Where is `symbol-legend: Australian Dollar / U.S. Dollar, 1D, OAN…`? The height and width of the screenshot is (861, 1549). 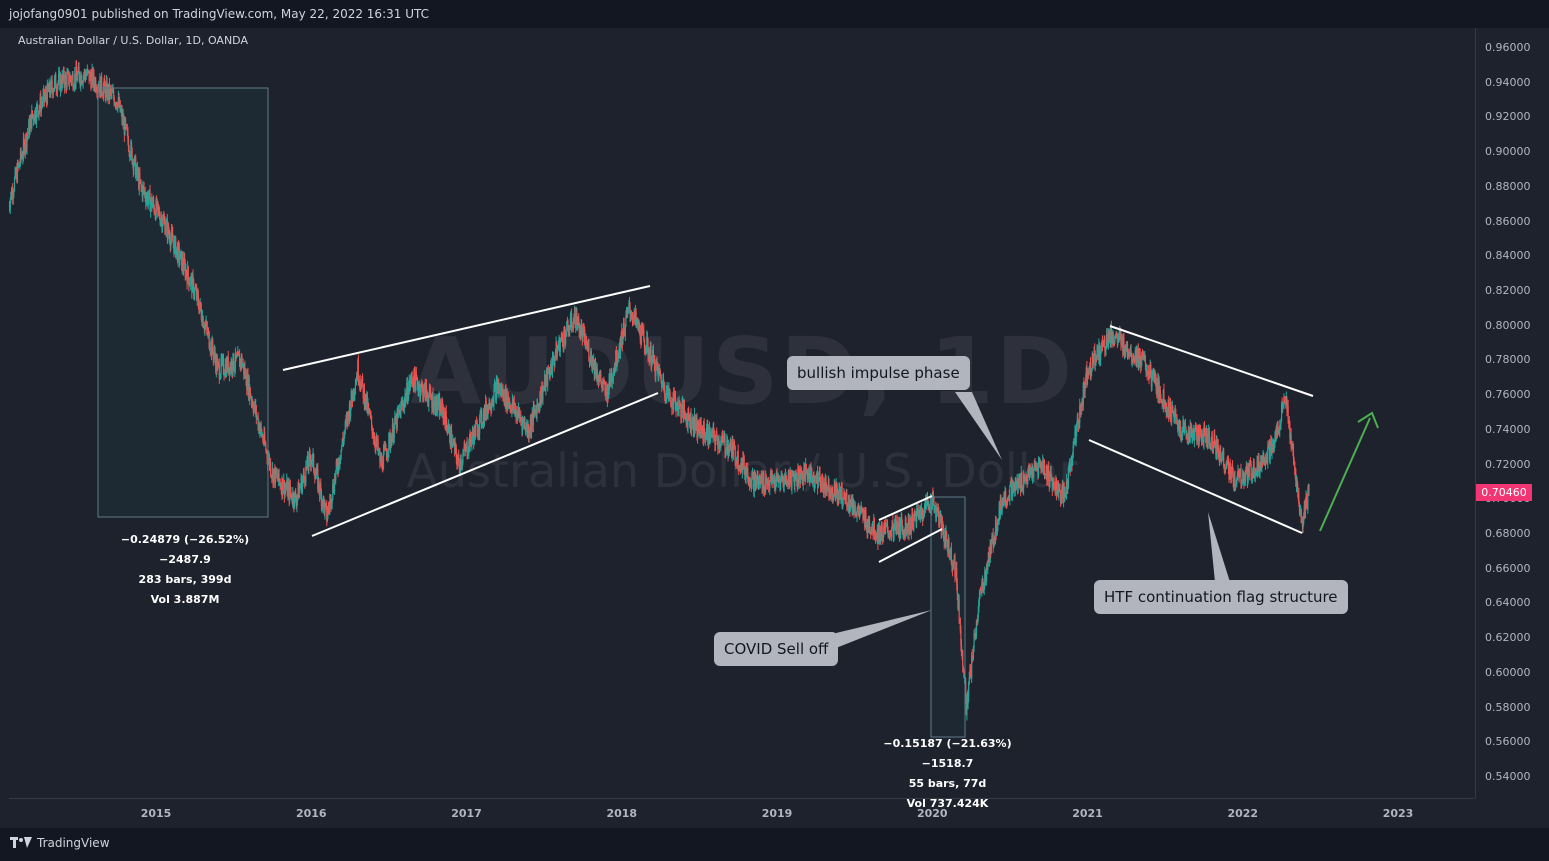 symbol-legend: Australian Dollar / U.S. Dollar, 1D, OAN… is located at coordinates (133, 40).